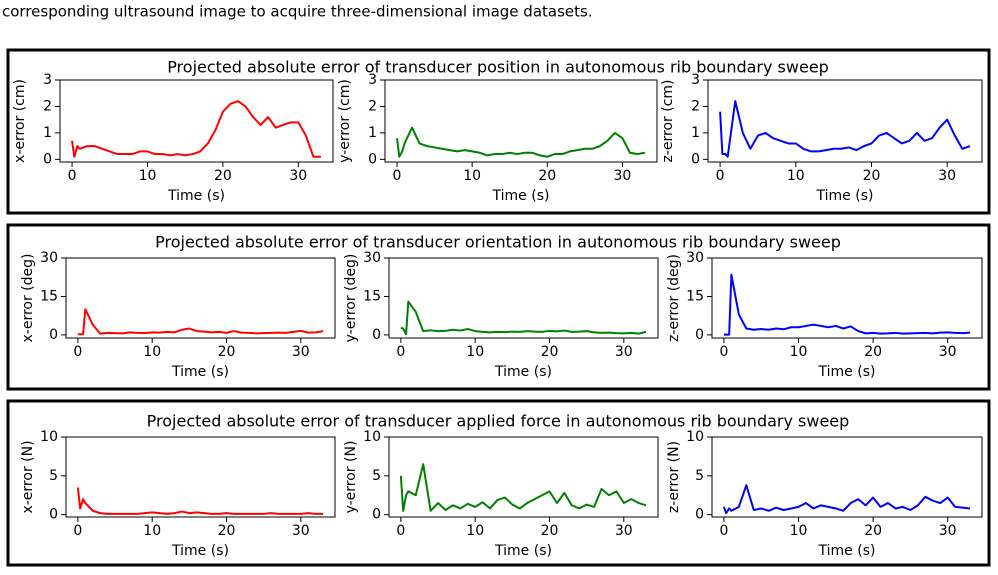 This screenshot has width=998, height=575. Describe the element at coordinates (28, 298) in the screenshot. I see `y-axis-label: x-error (deg)` at that location.